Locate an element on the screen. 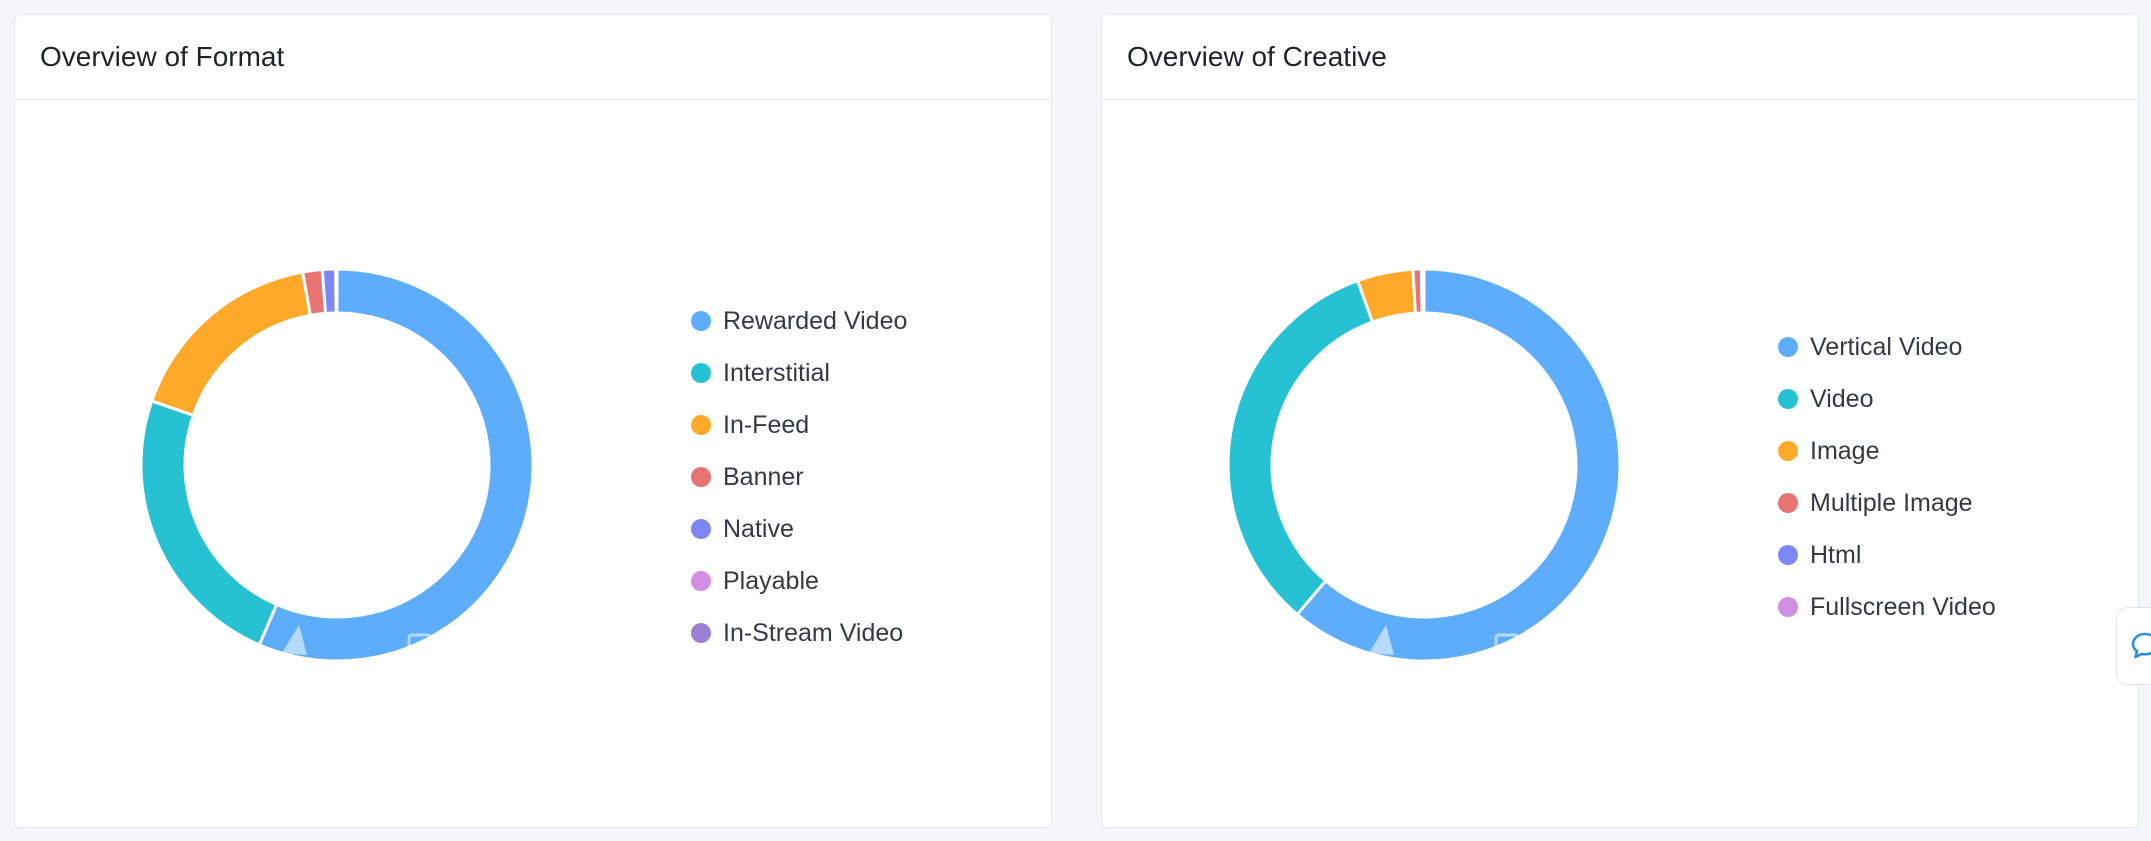 This screenshot has height=841, width=2151. legend-label: In-Feed is located at coordinates (766, 424).